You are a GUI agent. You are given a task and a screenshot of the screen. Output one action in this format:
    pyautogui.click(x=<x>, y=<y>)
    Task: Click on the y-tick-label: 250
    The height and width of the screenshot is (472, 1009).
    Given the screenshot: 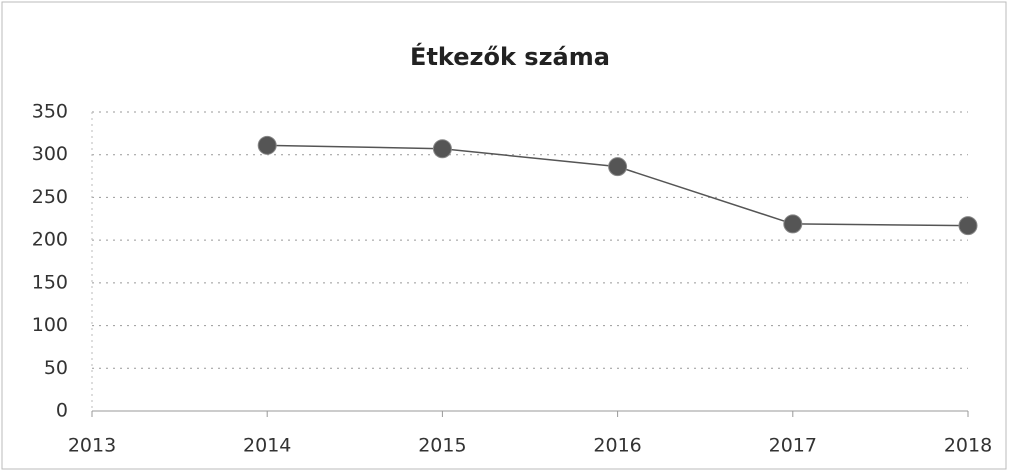 What is the action you would take?
    pyautogui.click(x=50, y=197)
    